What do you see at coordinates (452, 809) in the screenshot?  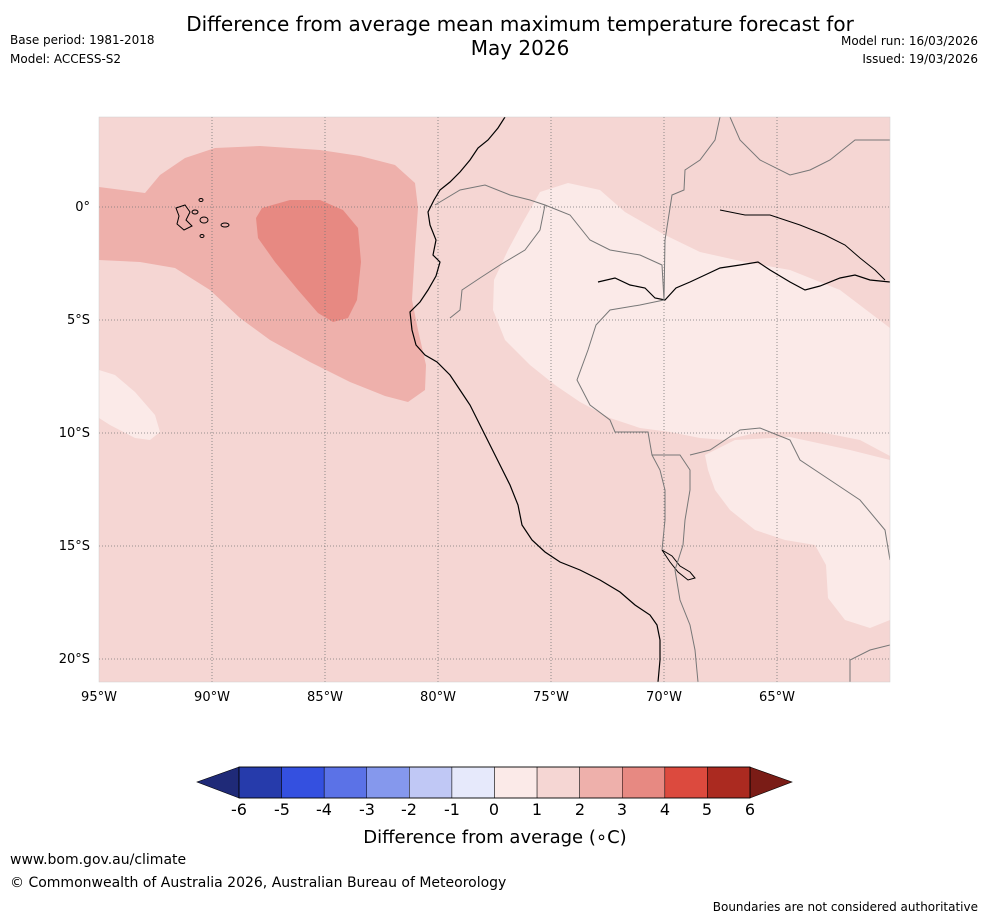 I see `cb-tick-m1: -1` at bounding box center [452, 809].